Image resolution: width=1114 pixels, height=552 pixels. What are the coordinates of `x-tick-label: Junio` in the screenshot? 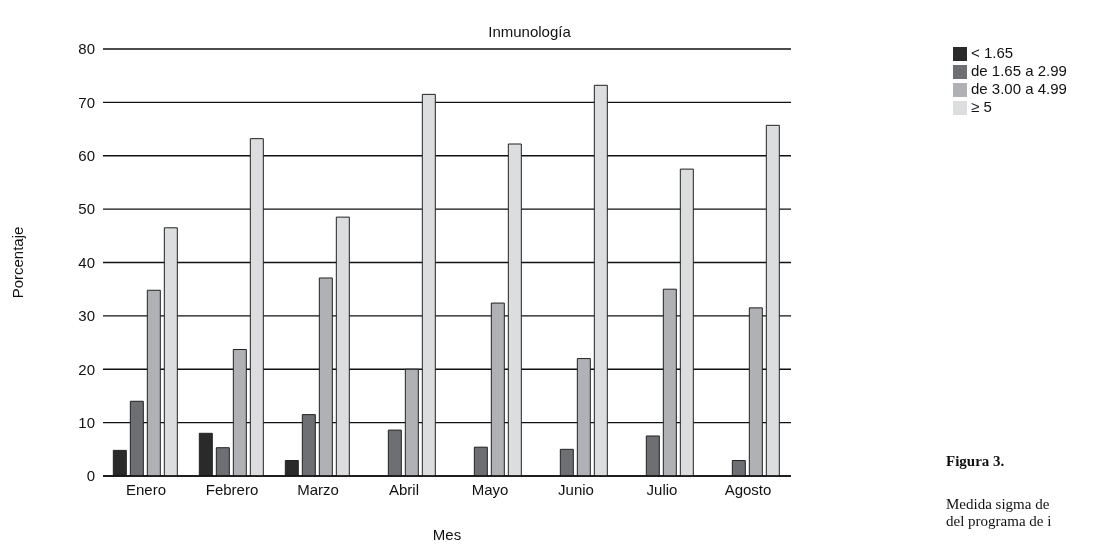 It's located at (576, 489).